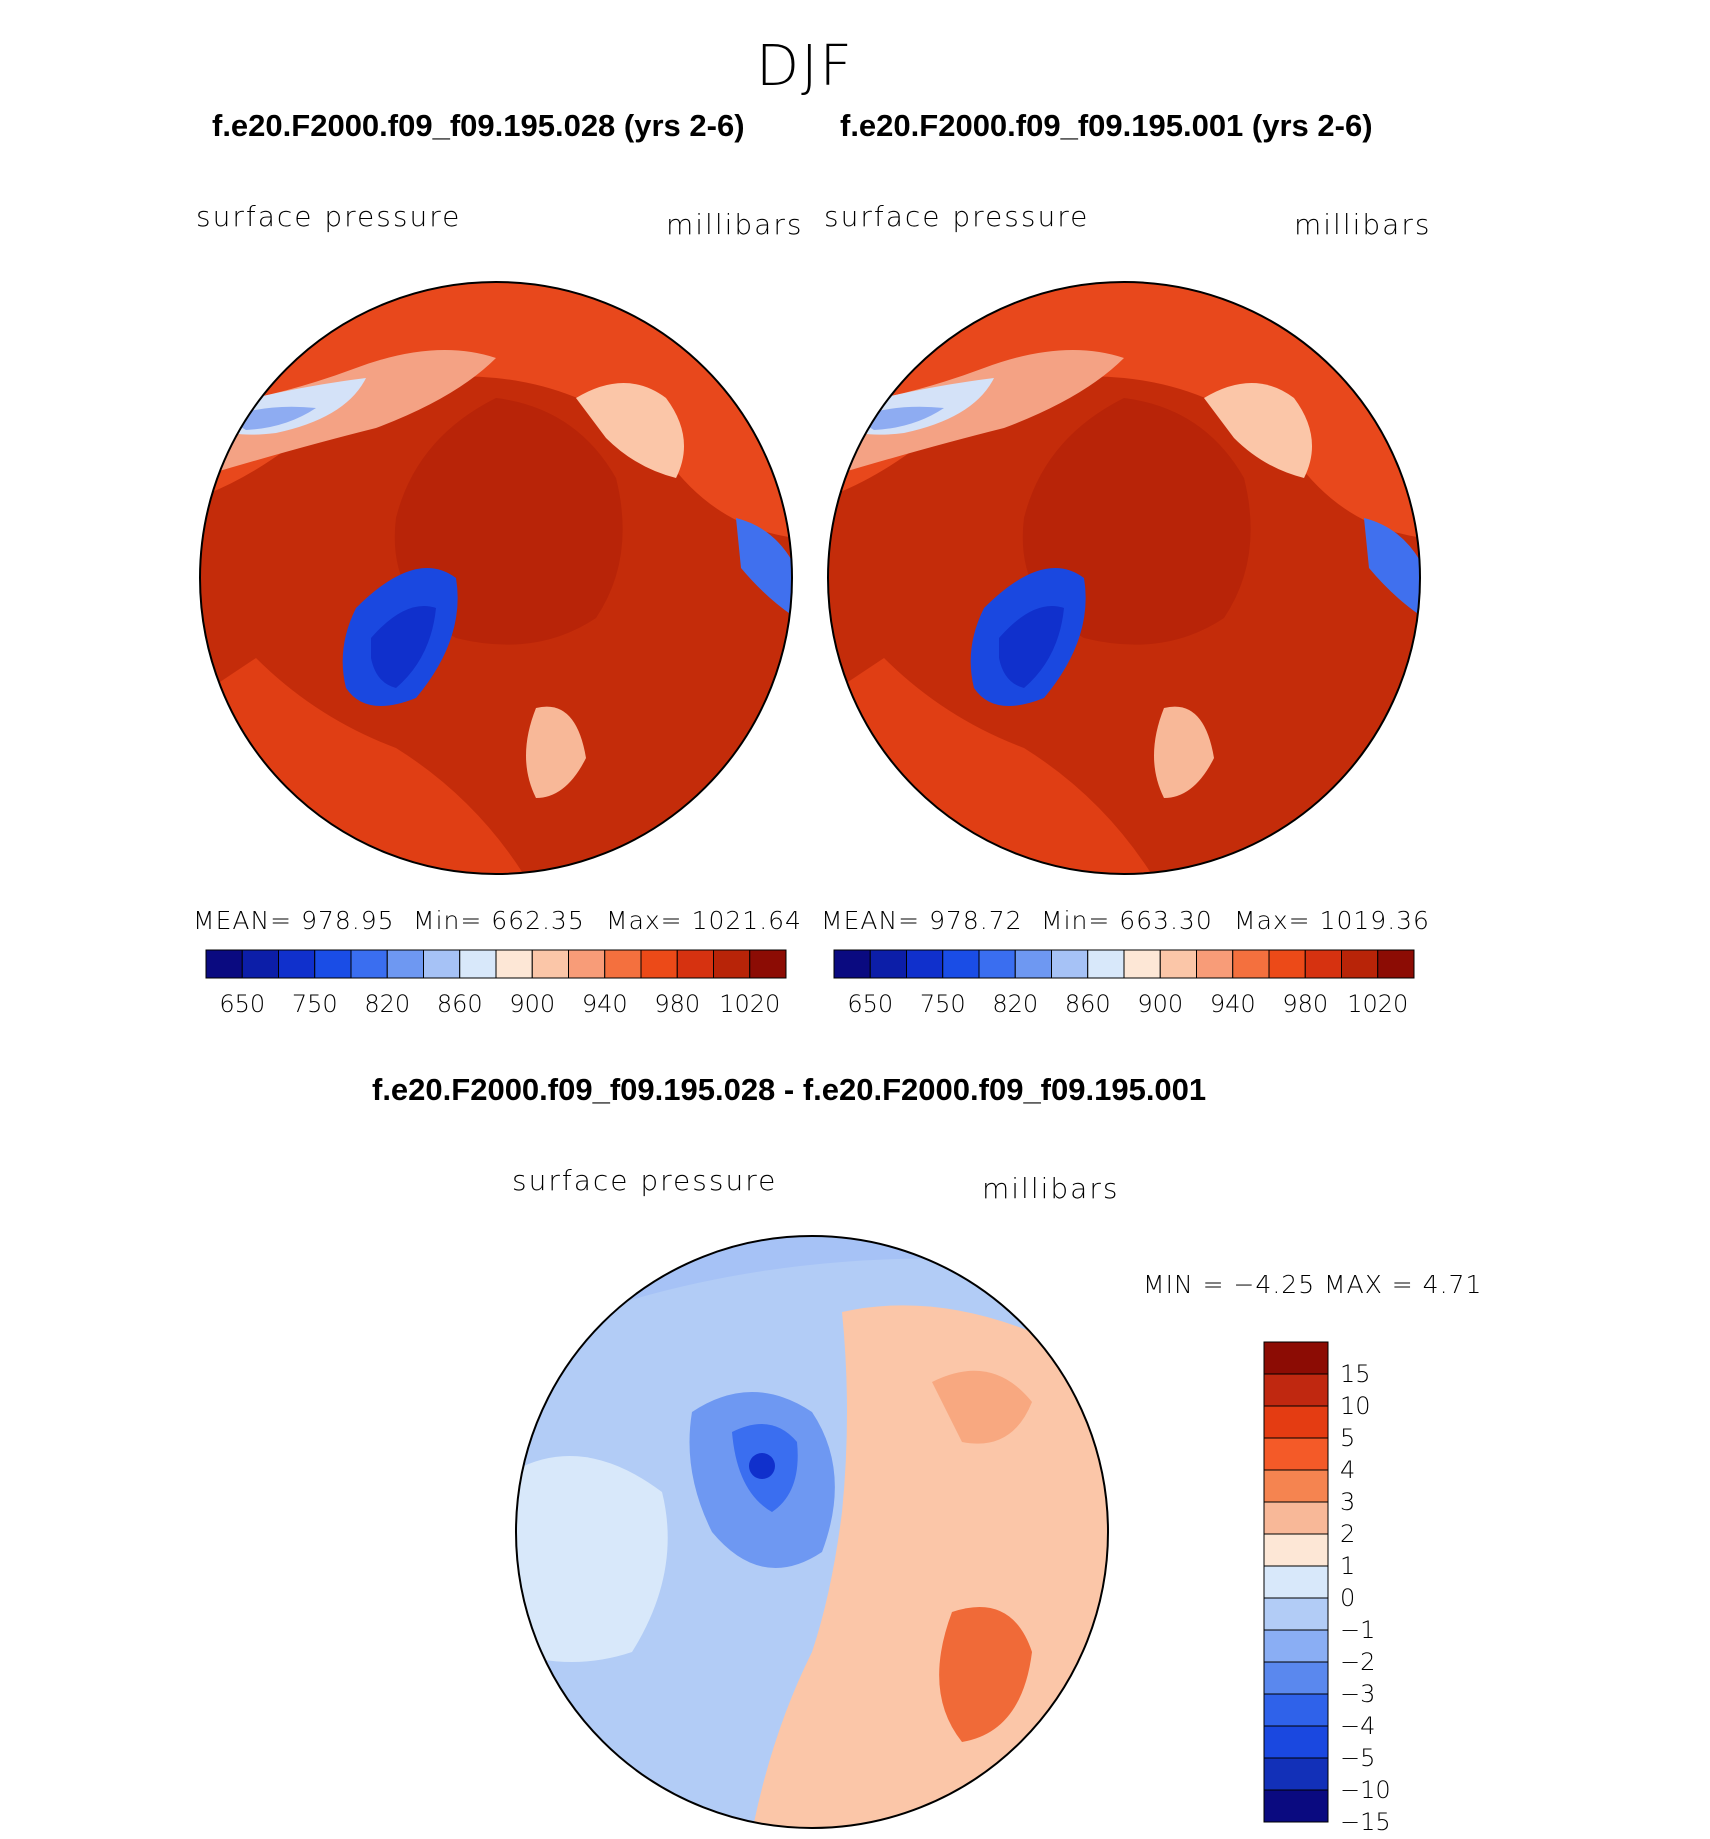  Describe the element at coordinates (1051, 1188) in the screenshot. I see `diff-units-label: millibars` at that location.